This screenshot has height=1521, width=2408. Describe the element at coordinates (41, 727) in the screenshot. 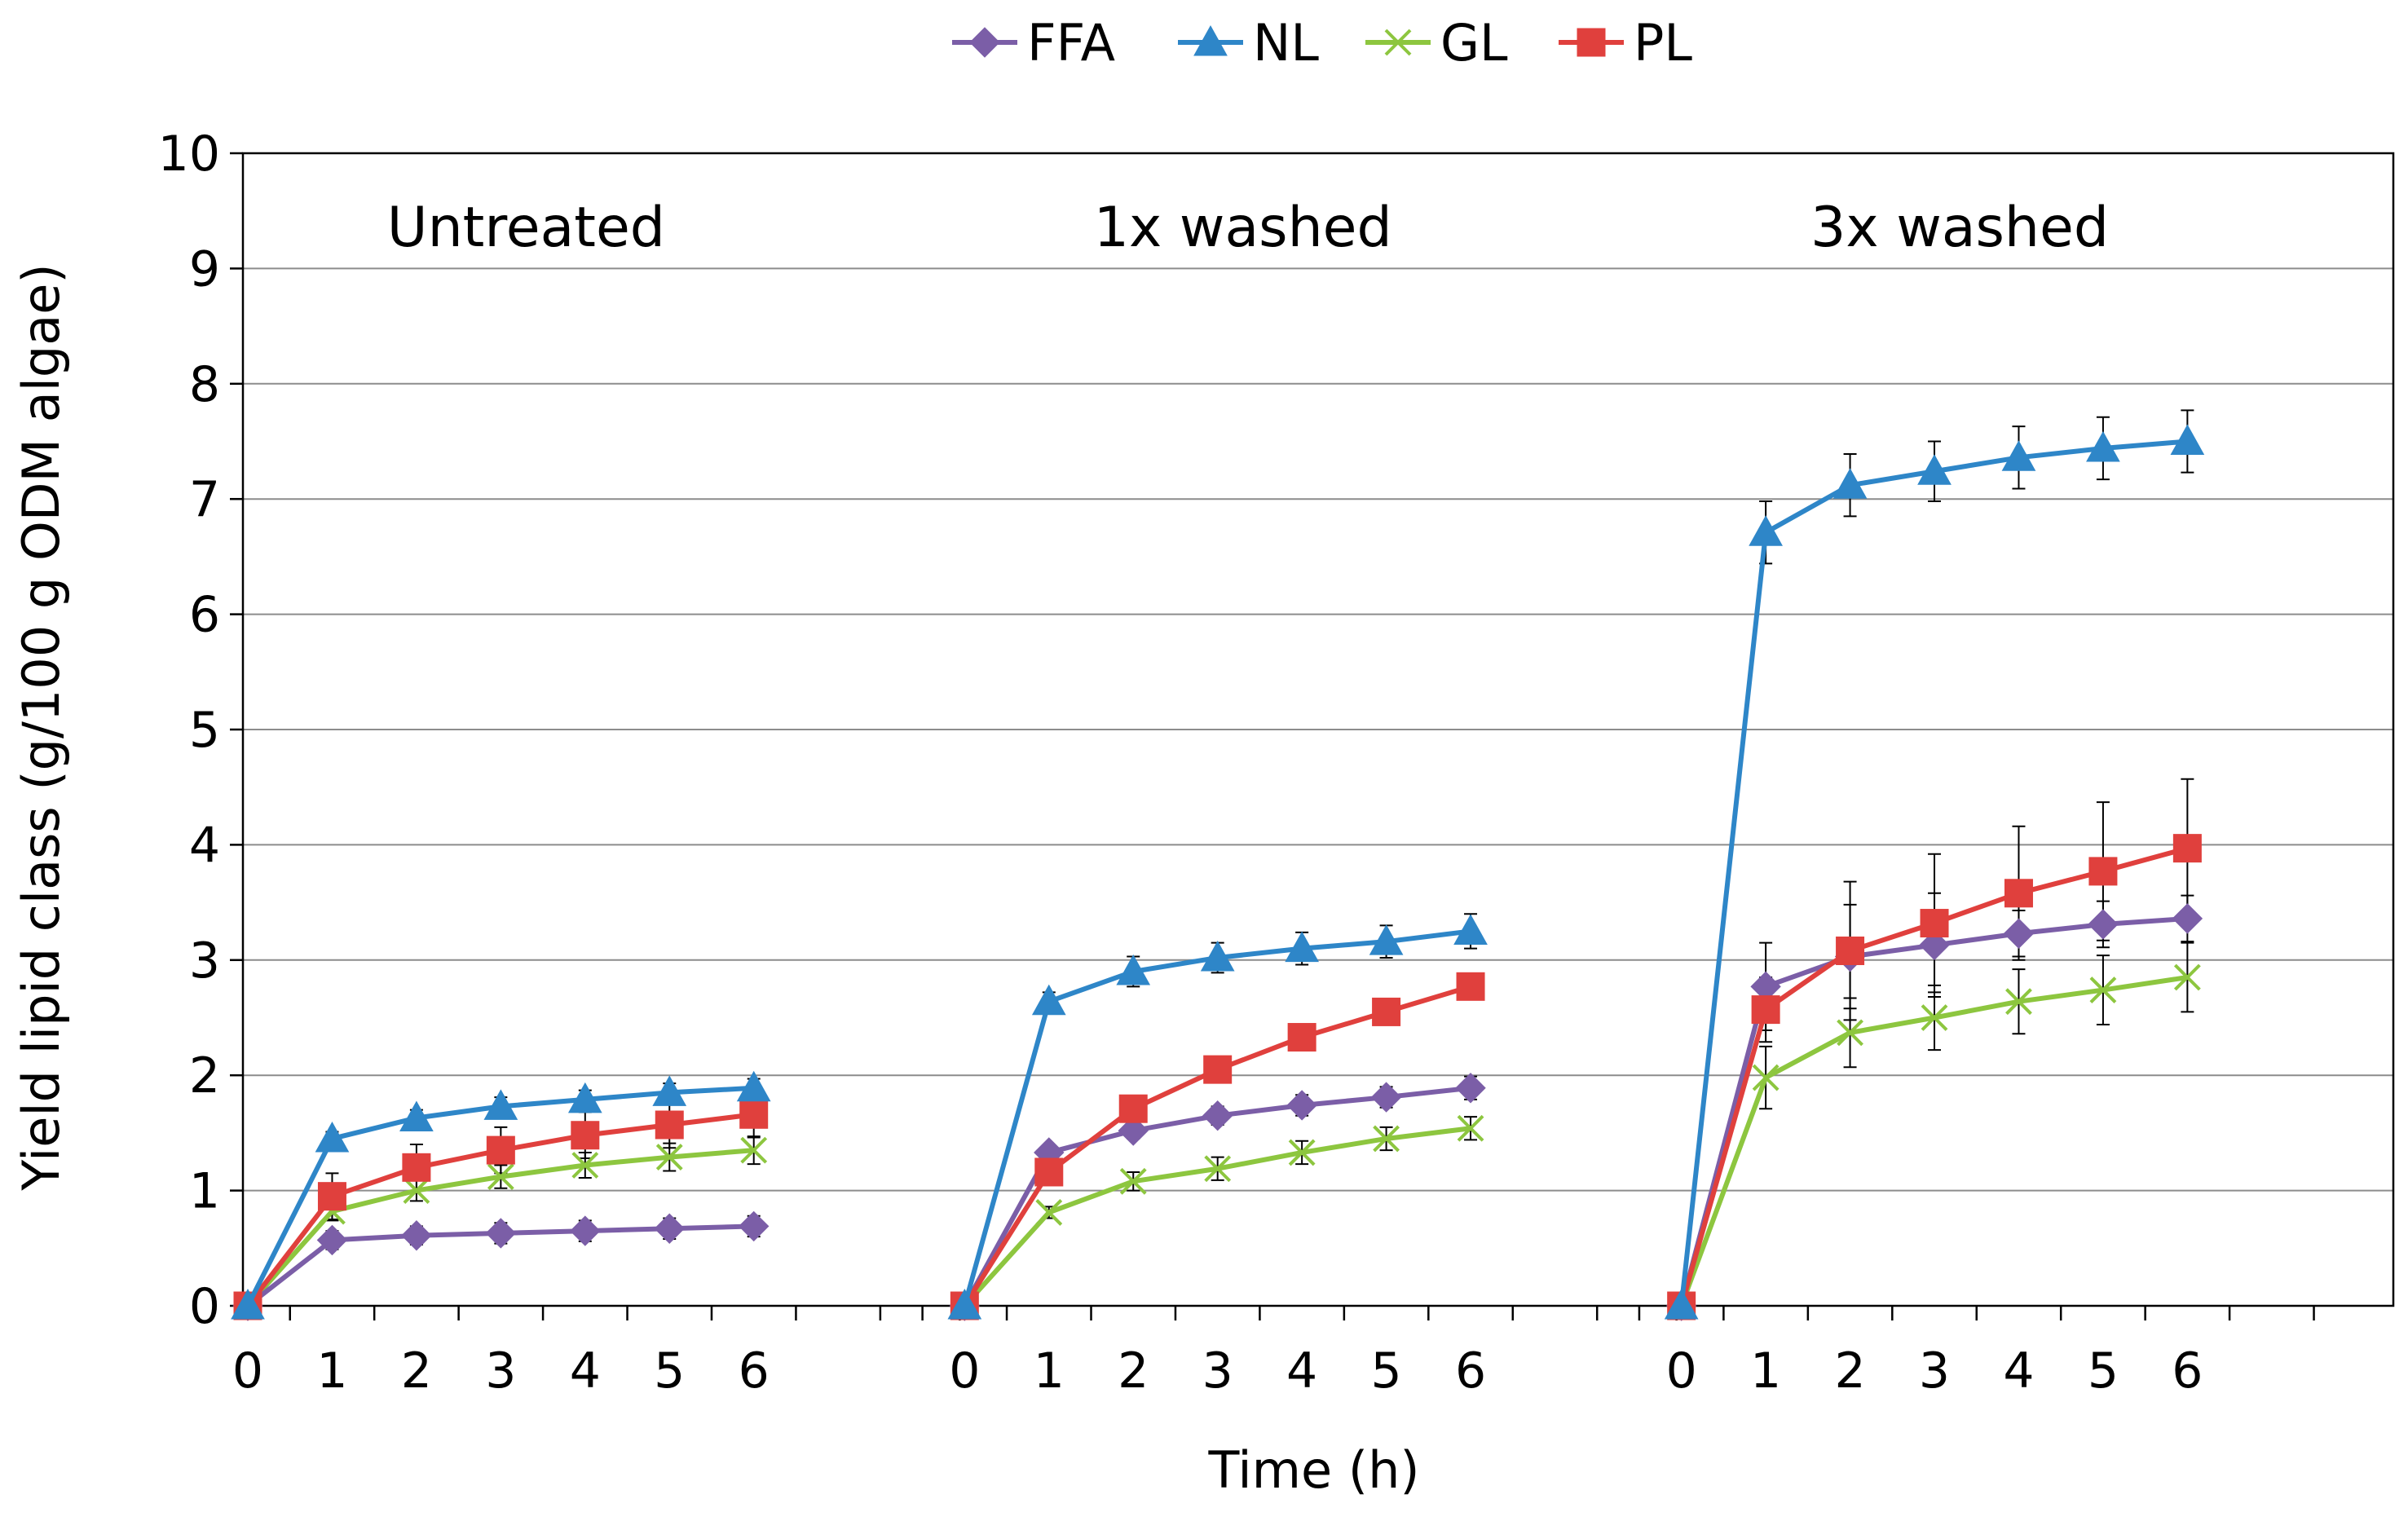

I see `y-axis-title: Yield lipid class (g/100 g ODM algae)` at that location.